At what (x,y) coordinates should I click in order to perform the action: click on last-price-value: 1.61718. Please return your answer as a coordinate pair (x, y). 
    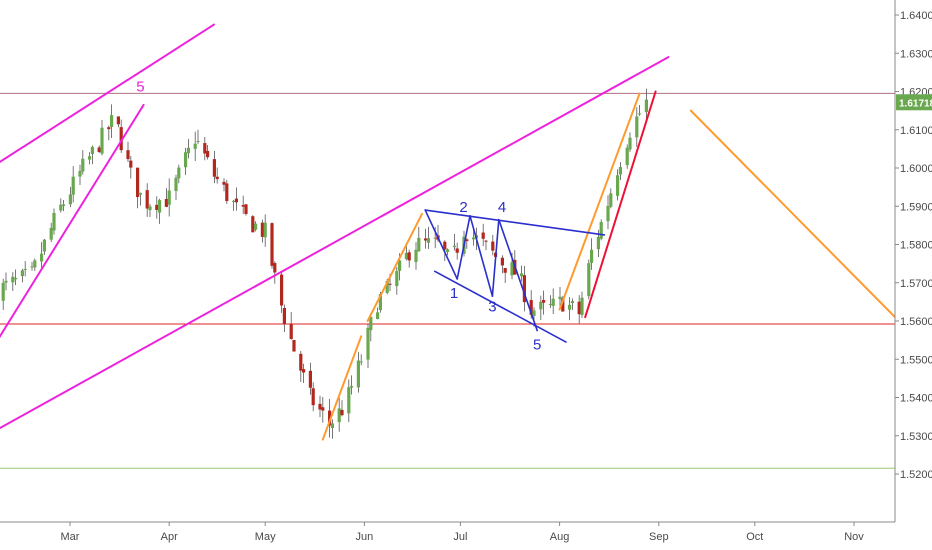
    Looking at the image, I should click on (915, 103).